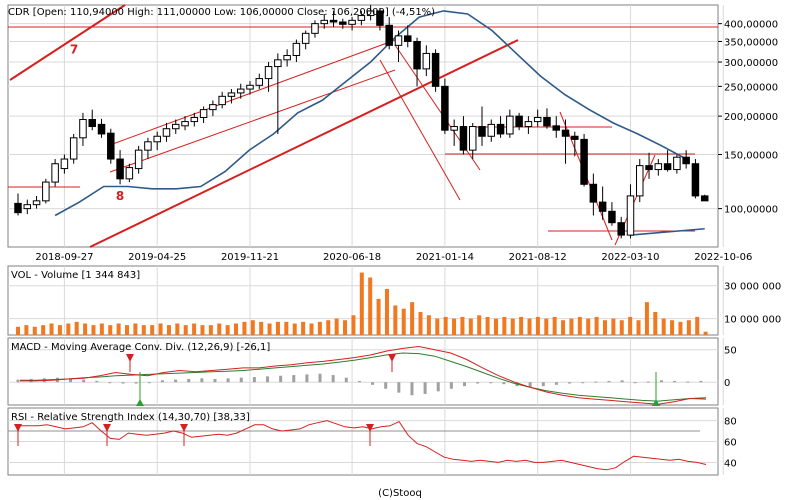 This screenshot has width=800, height=500. I want to click on rsi-y-tick-label: 40, so click(730, 463).